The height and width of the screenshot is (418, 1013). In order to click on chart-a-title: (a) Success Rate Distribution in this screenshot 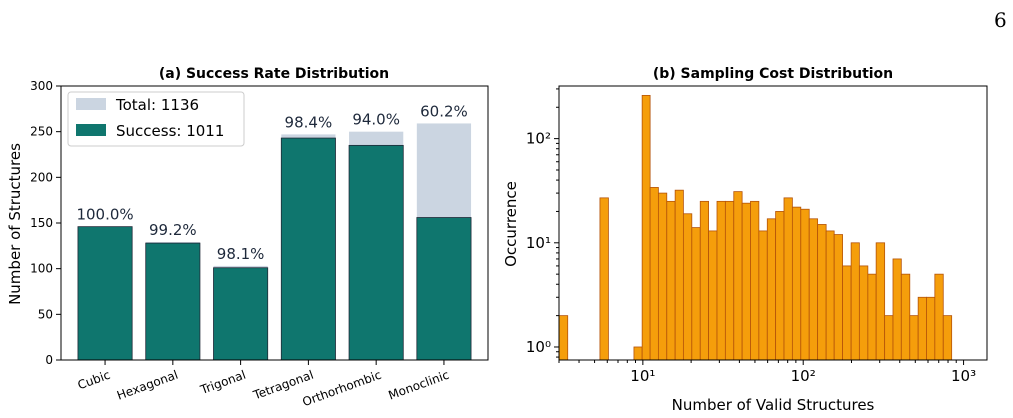, I will do `click(274, 74)`.